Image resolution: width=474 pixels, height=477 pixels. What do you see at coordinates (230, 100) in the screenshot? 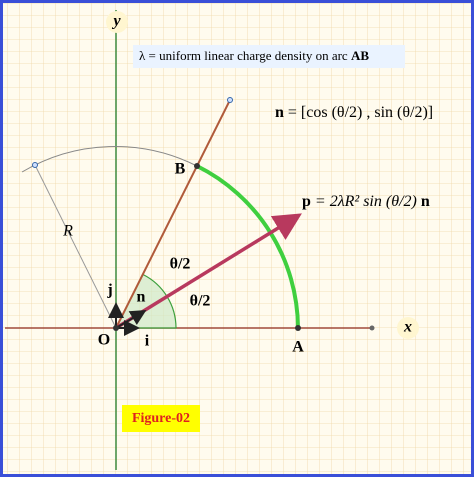
I see `line-end-point` at bounding box center [230, 100].